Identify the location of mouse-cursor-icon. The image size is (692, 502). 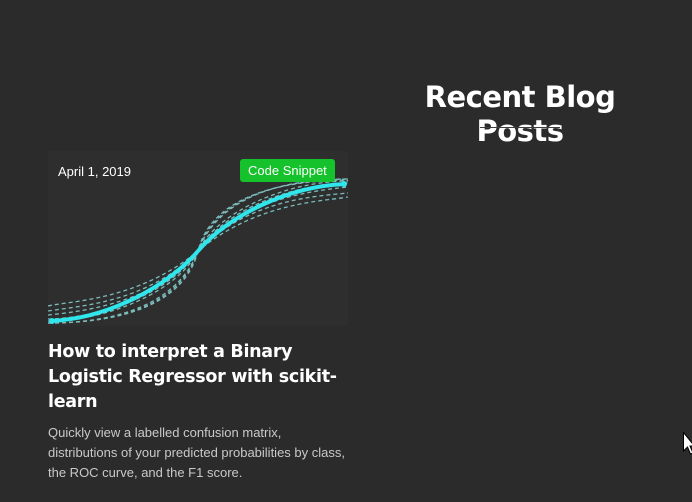
(687, 443).